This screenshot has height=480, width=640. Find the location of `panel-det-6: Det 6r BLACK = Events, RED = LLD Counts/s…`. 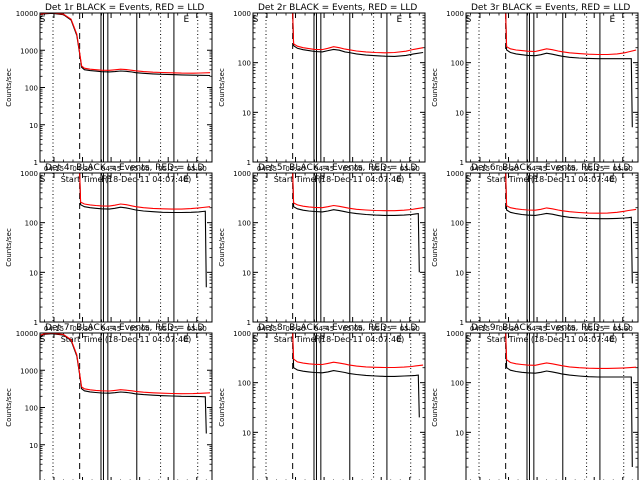

panel-det-6: Det 6r BLACK = Events, RED = LLD Counts/s… is located at coordinates (535, 253).